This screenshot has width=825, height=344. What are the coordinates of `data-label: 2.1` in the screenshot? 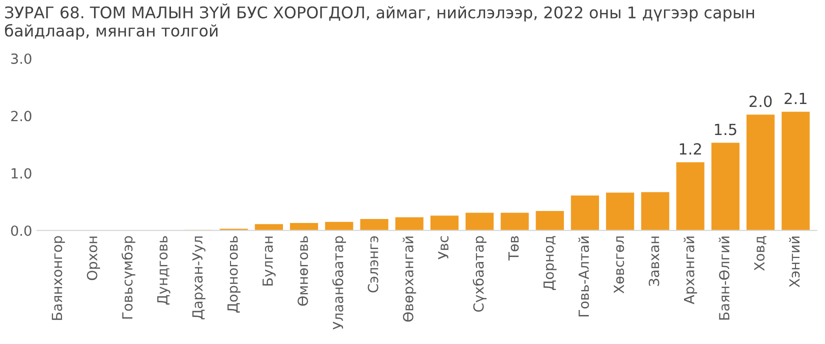 It's located at (795, 98).